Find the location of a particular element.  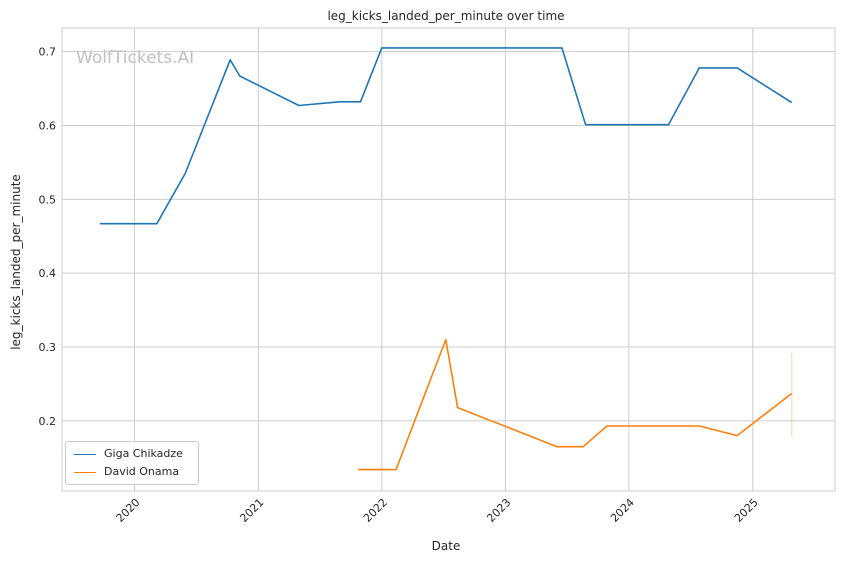

legend-swatch-david-onama is located at coordinates (85, 472).